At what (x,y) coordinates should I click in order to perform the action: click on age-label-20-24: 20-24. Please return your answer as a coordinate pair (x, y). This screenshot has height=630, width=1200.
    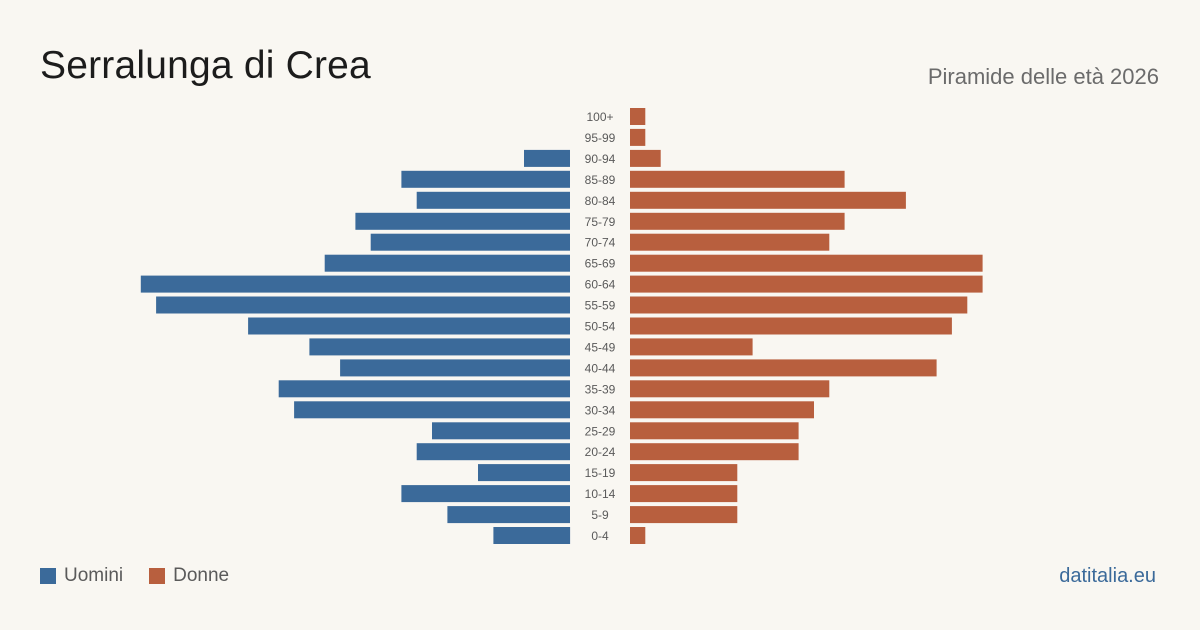
    Looking at the image, I should click on (600, 452).